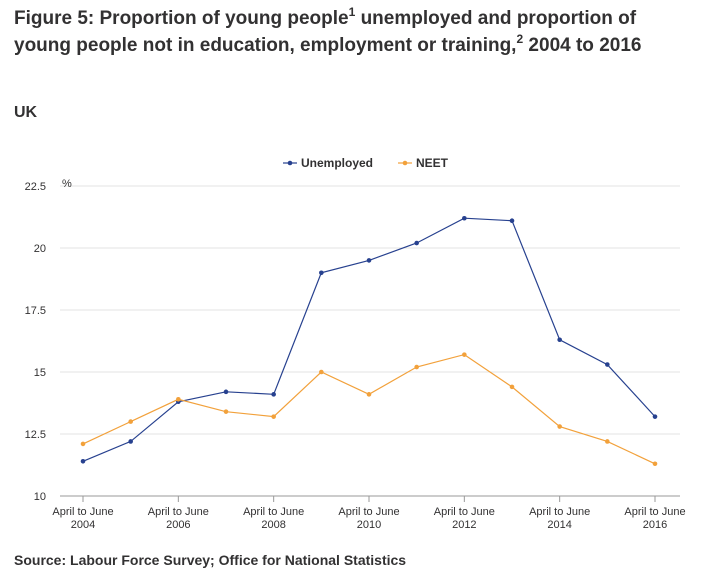 This screenshot has height=584, width=706. What do you see at coordinates (464, 525) in the screenshot?
I see `x-tick-label-year: 2012` at bounding box center [464, 525].